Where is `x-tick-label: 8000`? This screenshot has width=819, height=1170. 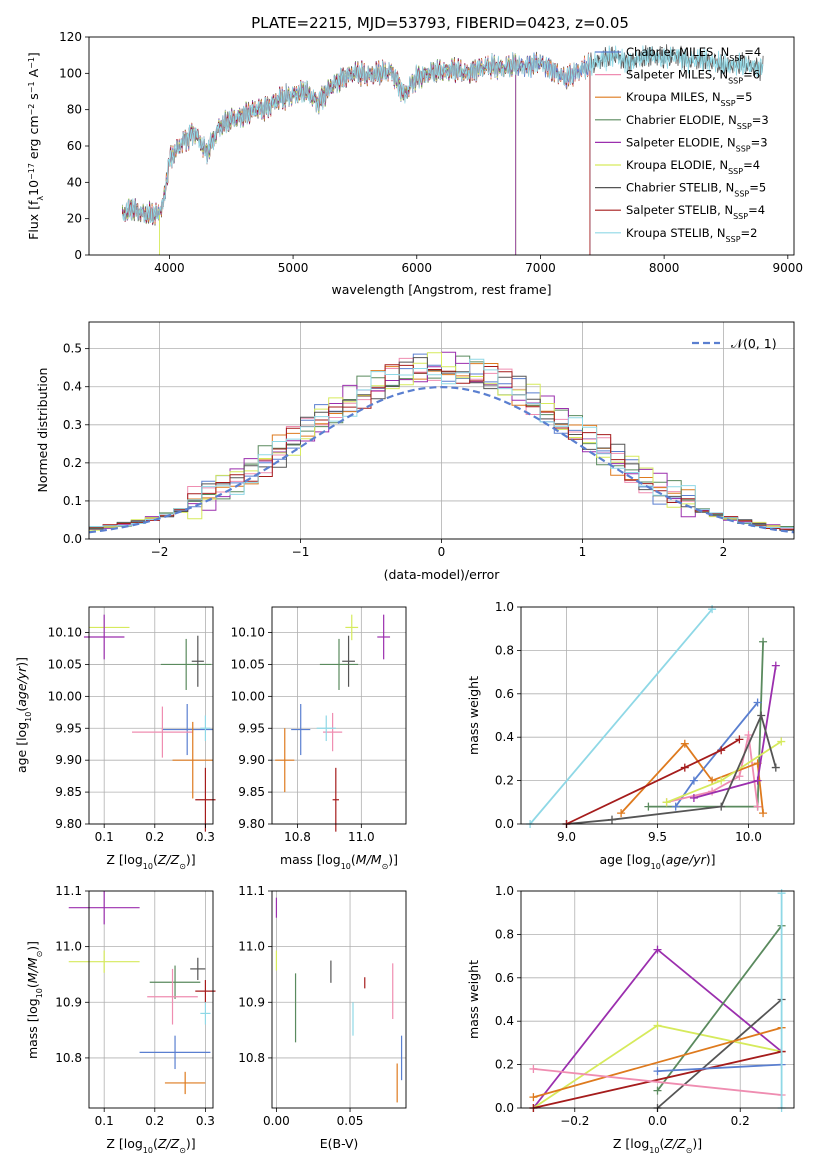
x-tick-label: 8000 is located at coordinates (664, 268).